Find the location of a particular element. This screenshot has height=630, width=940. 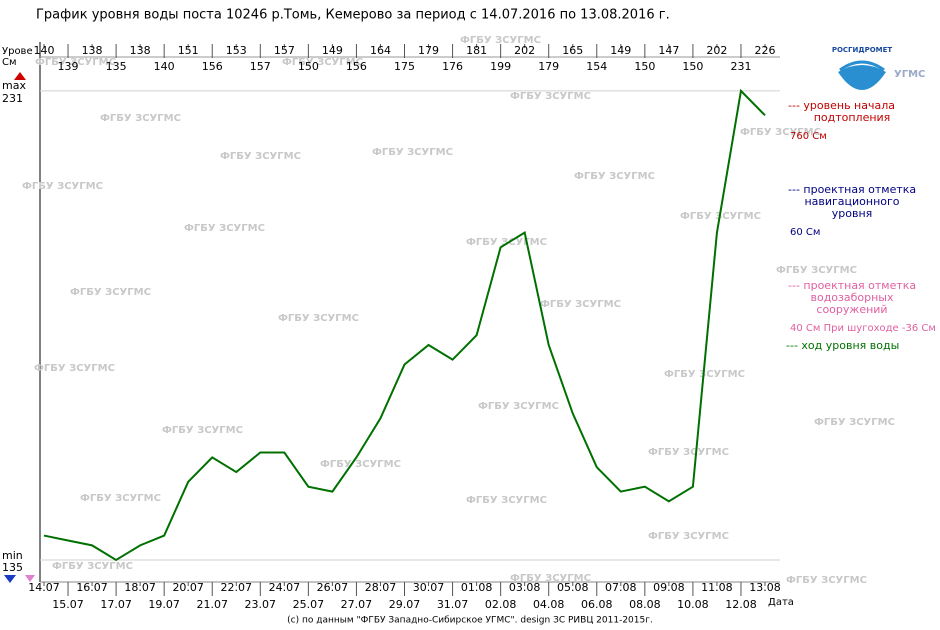

legend-value: 60 См is located at coordinates (805, 232).